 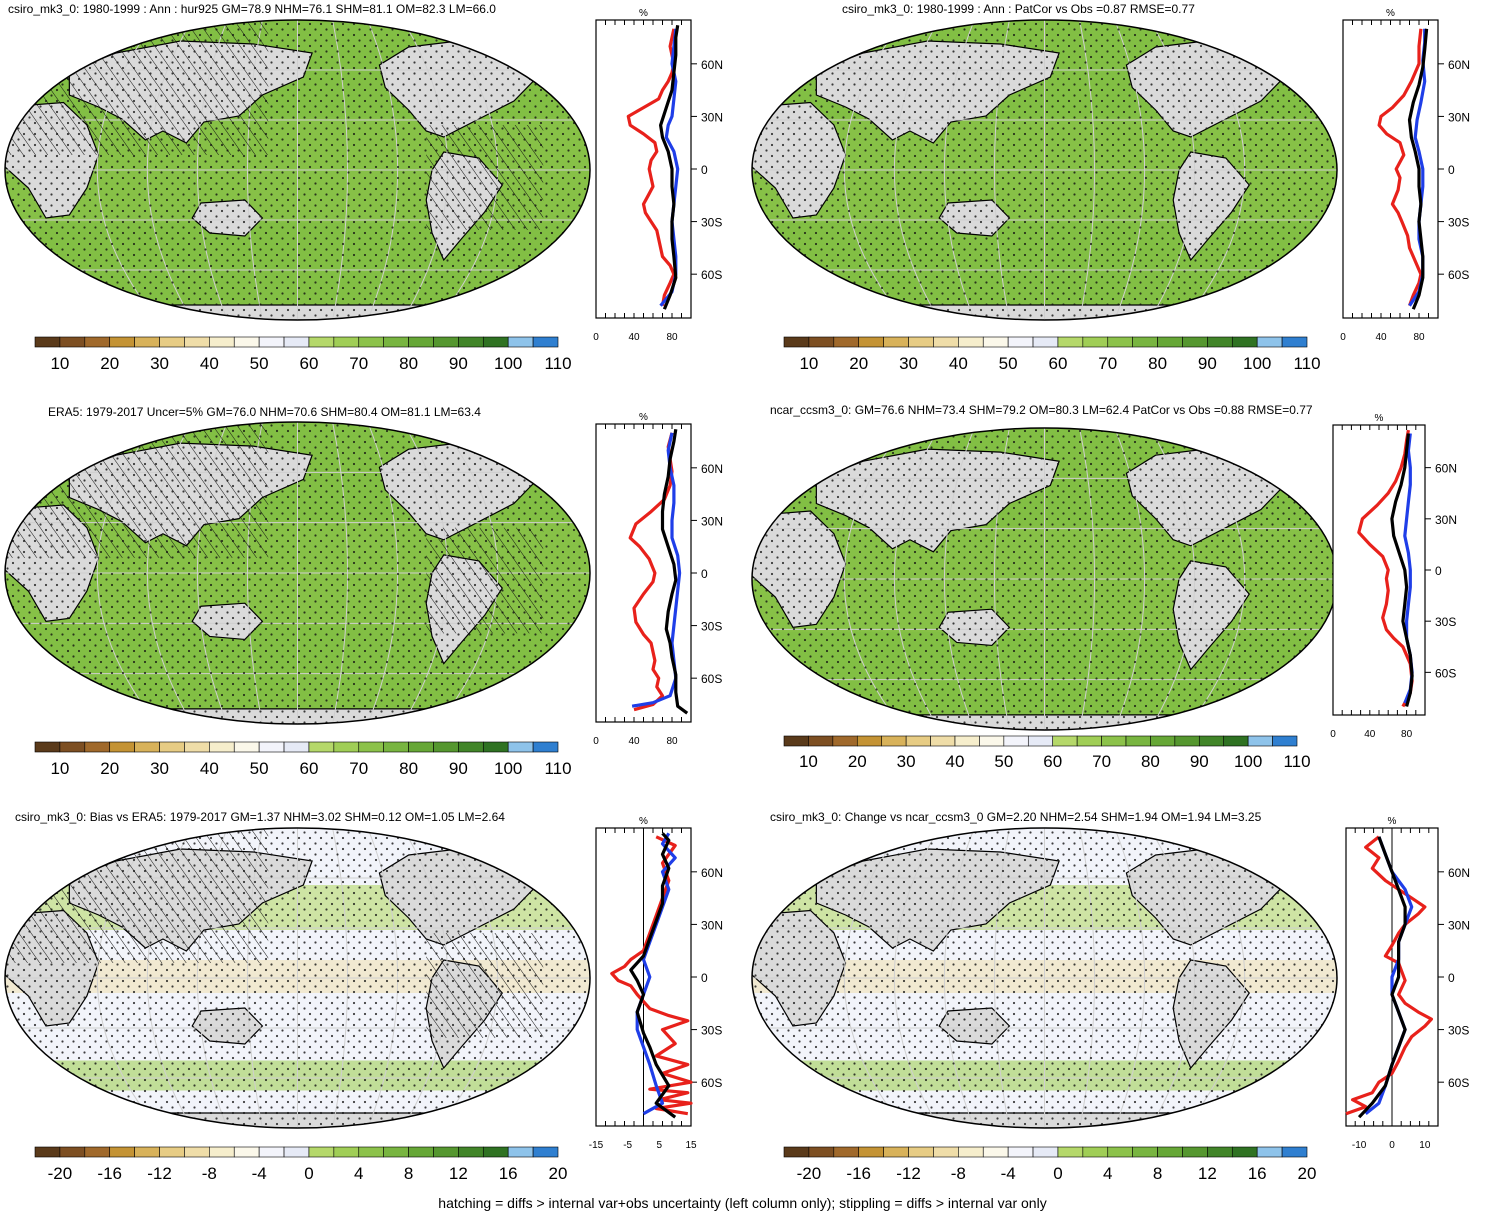 I want to click on map-outline, so click(x=1044, y=170).